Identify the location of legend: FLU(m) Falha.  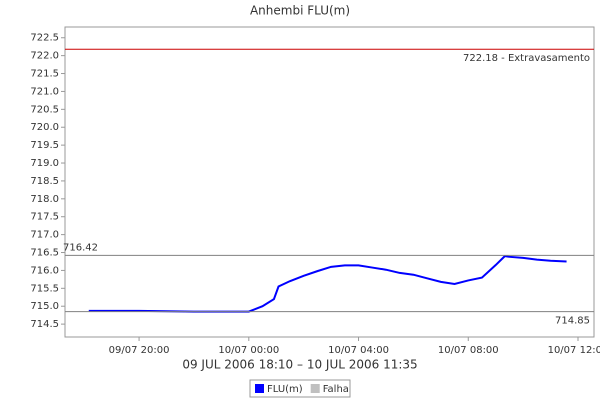
(300, 388).